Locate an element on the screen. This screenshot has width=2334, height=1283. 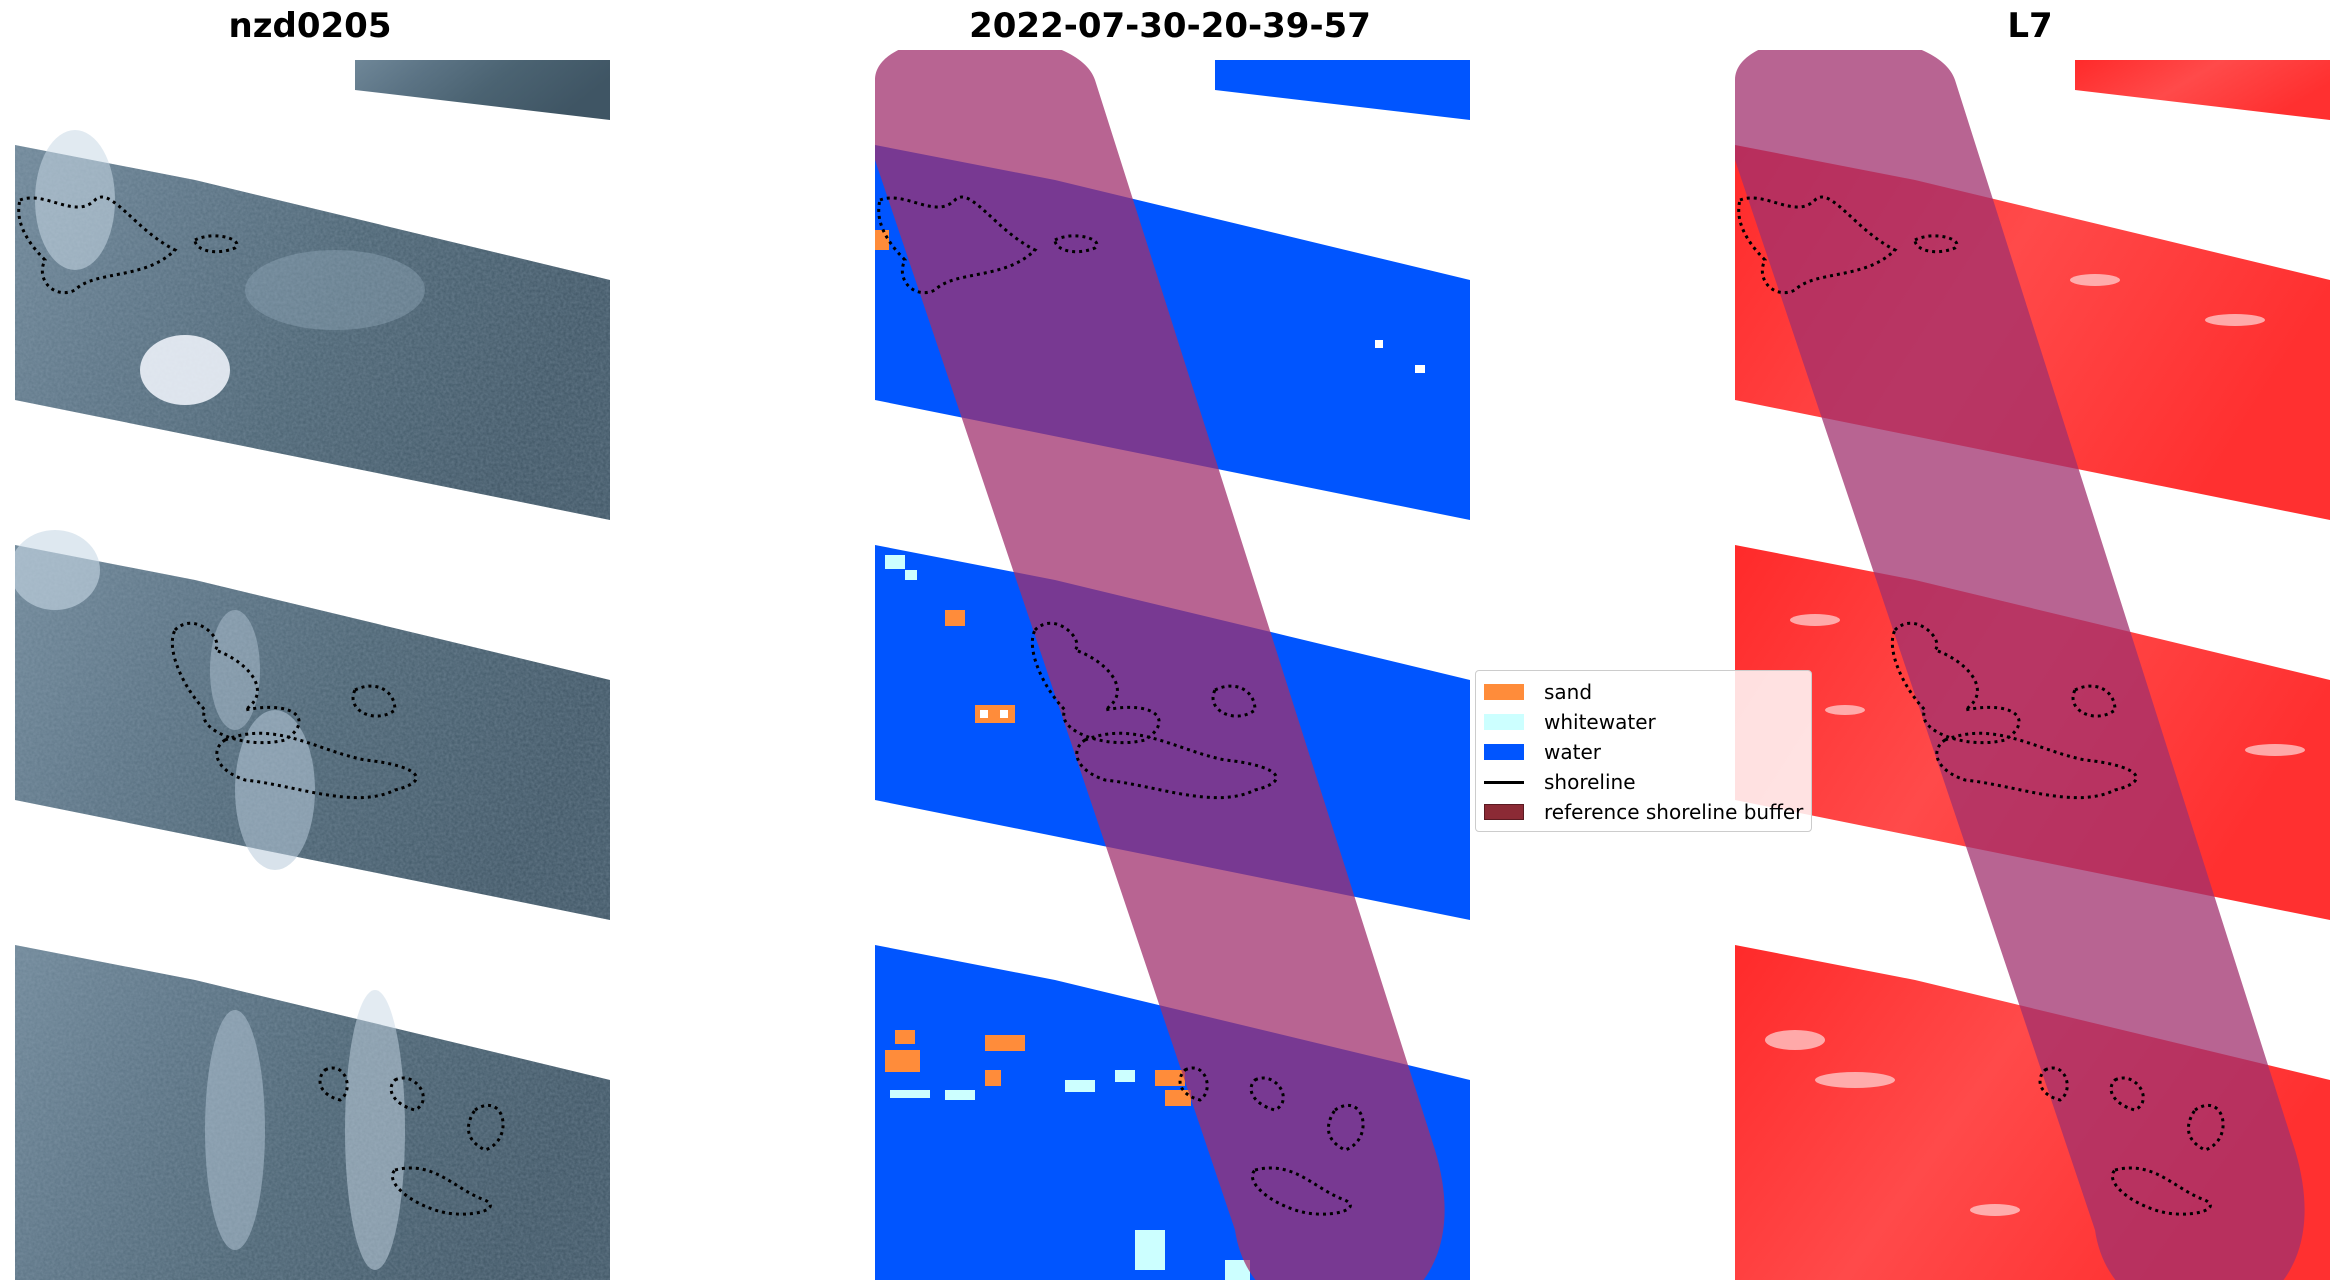
legend-swatch-sand is located at coordinates (1504, 692).